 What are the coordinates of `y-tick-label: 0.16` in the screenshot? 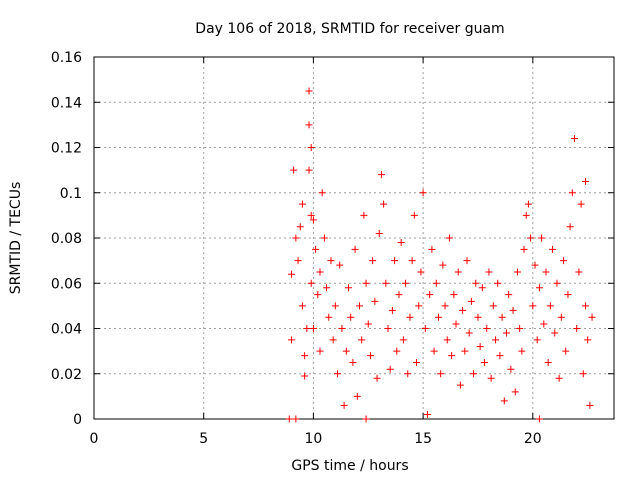 It's located at (66, 58).